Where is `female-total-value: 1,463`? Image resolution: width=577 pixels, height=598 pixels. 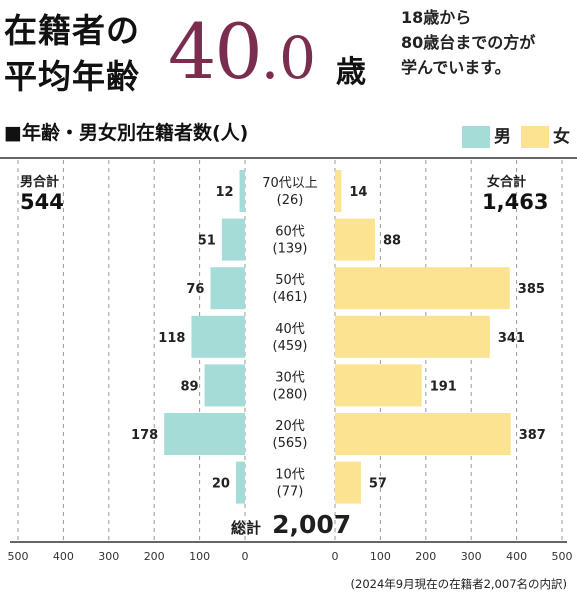 female-total-value: 1,463 is located at coordinates (515, 202).